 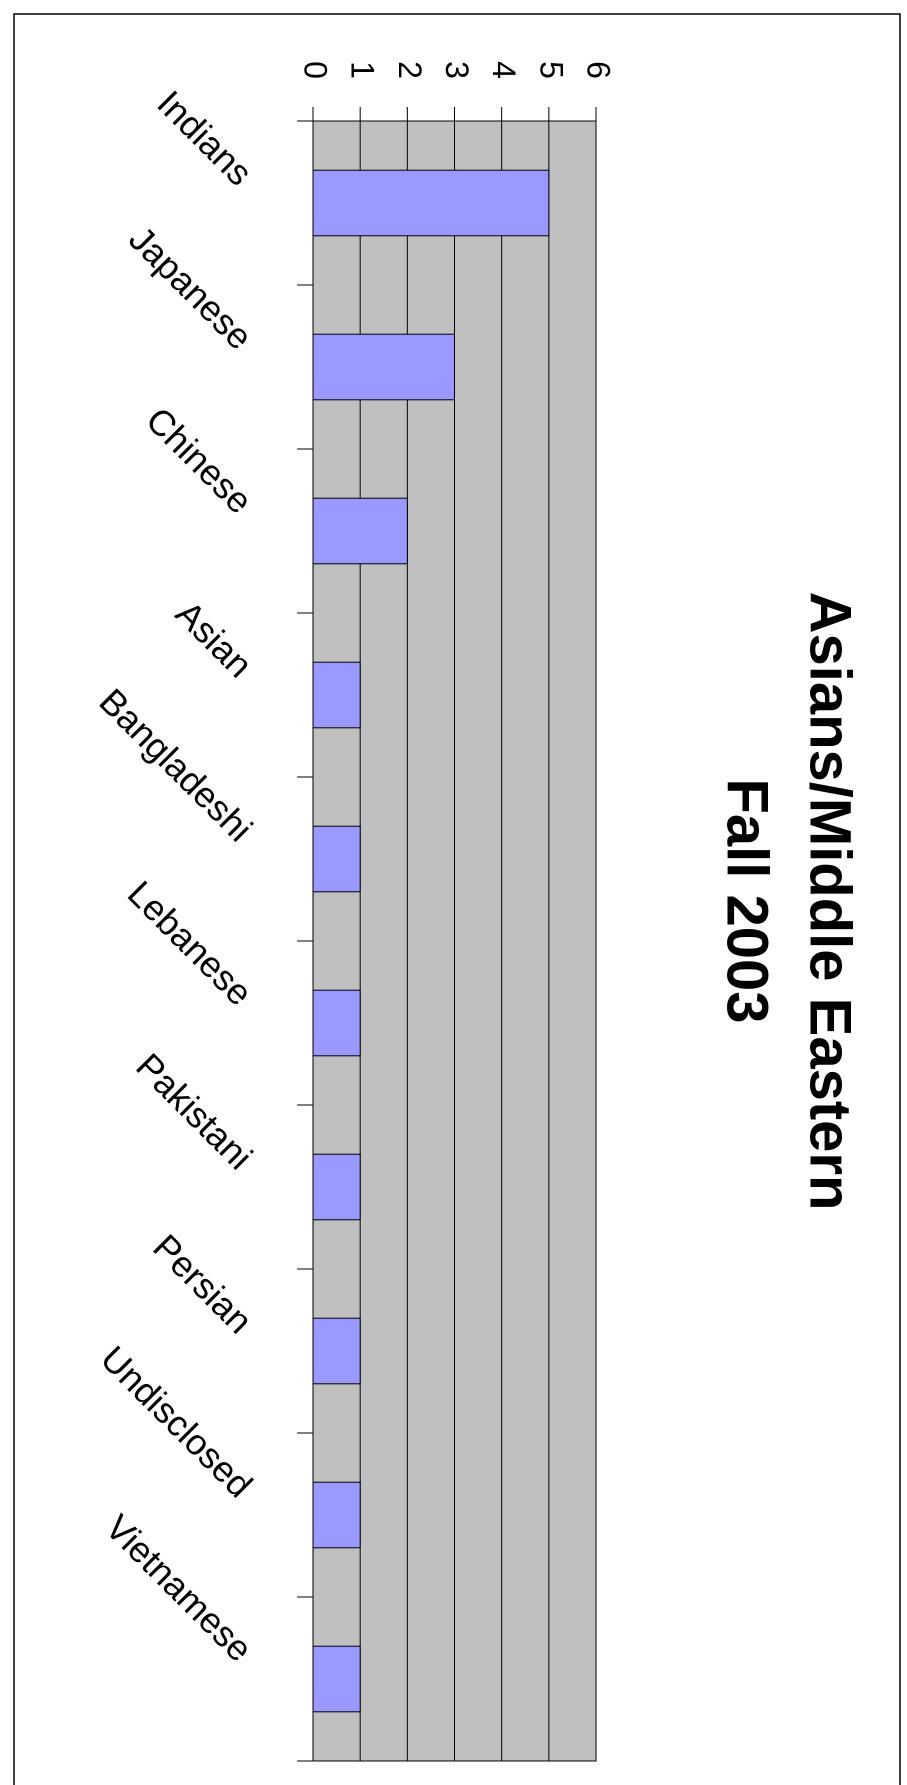 I want to click on y-tick-label: Lebanese, so click(x=190, y=943).